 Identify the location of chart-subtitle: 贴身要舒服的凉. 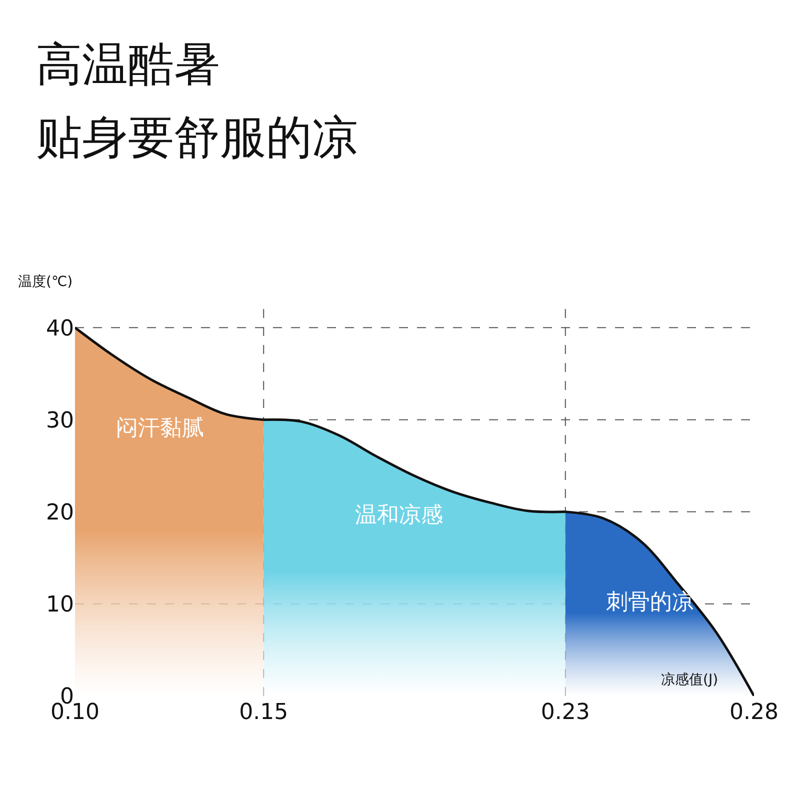
(197, 137).